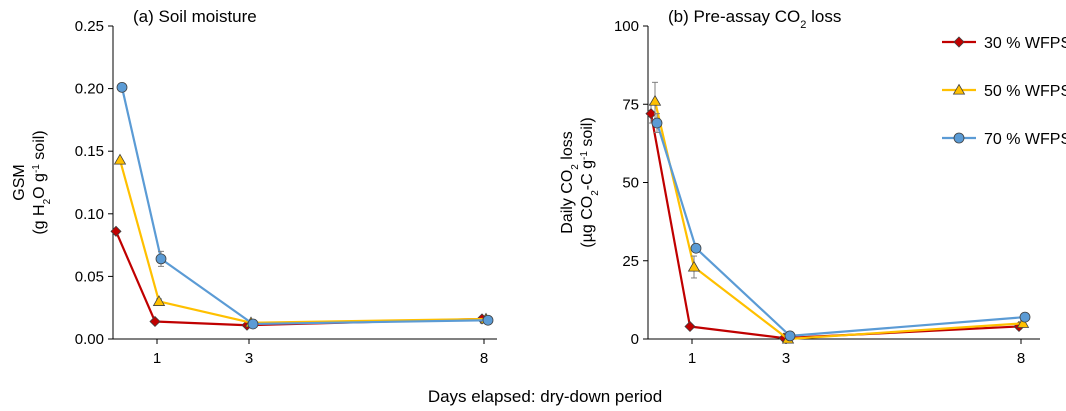  I want to click on legend-label: 30 % WFPS, so click(1025, 43).